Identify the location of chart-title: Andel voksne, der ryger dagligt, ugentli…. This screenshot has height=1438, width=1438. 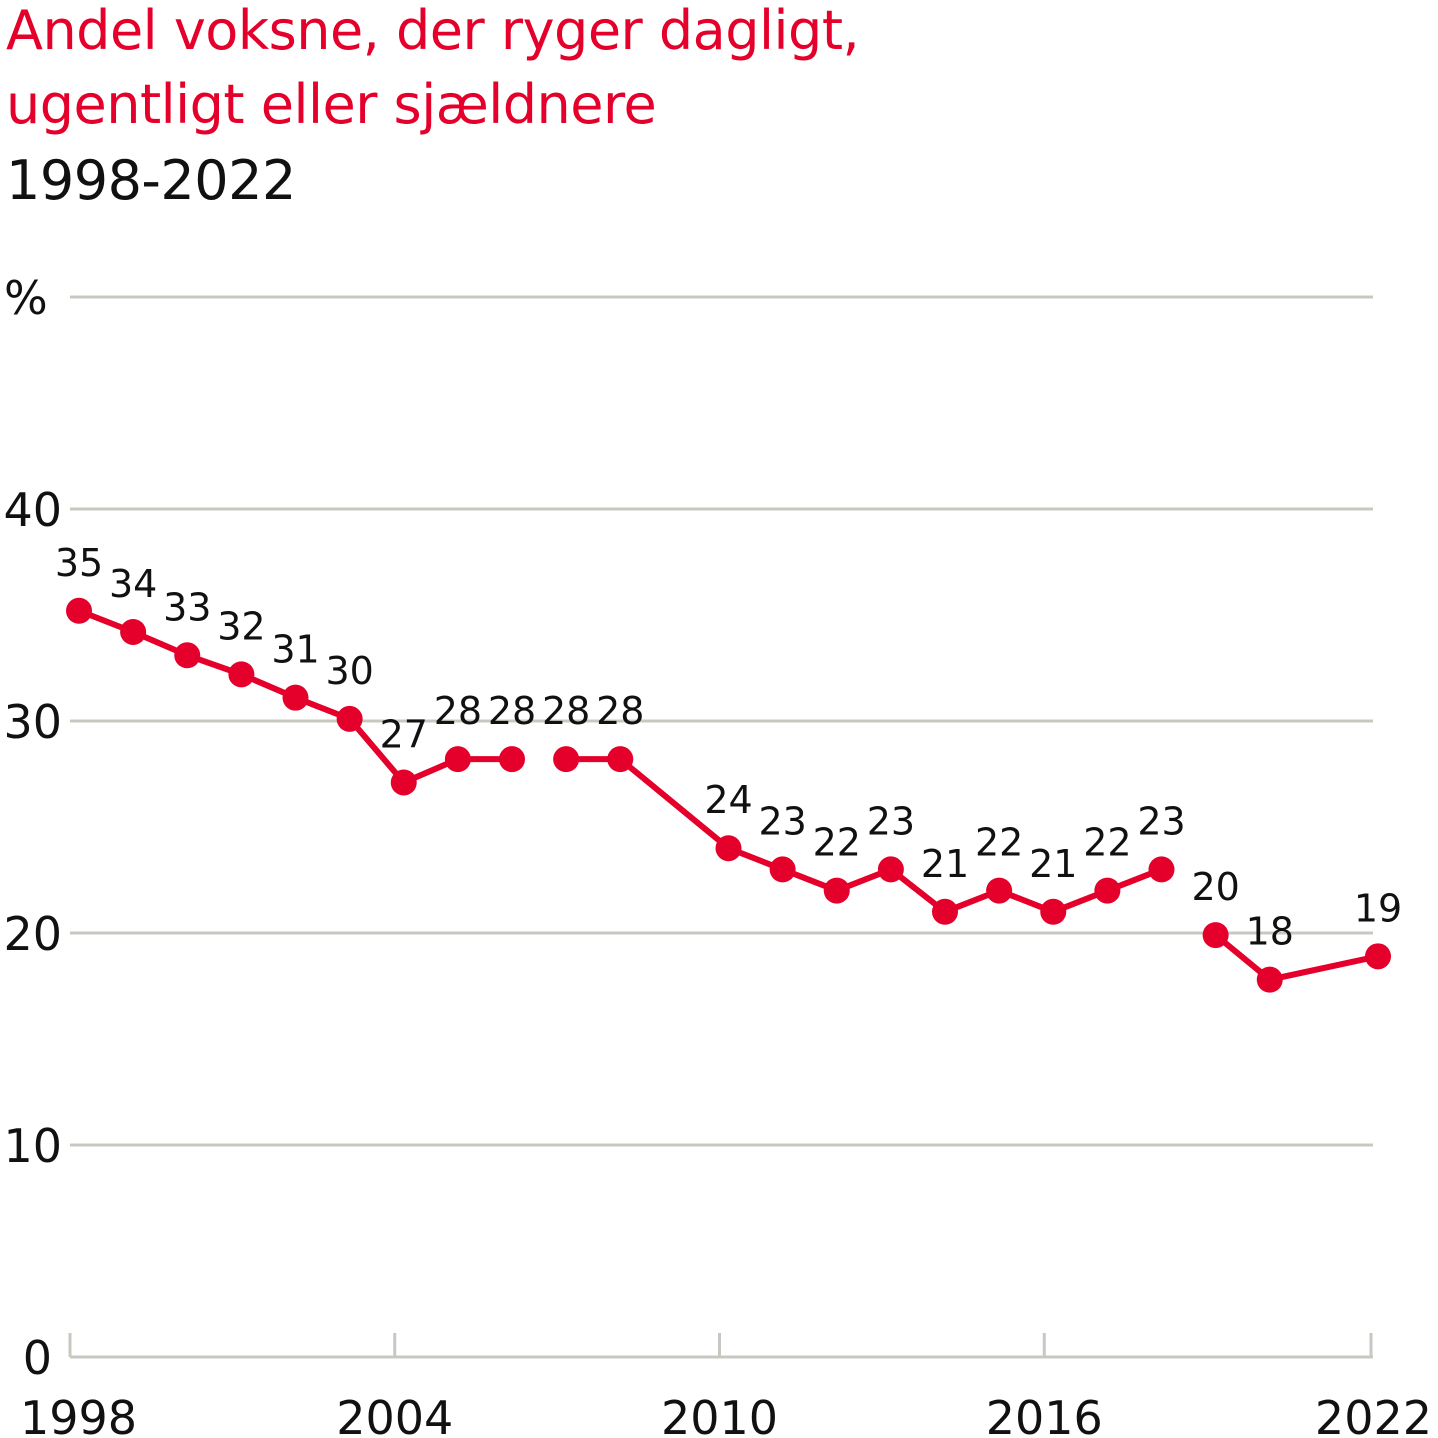
(433, 71).